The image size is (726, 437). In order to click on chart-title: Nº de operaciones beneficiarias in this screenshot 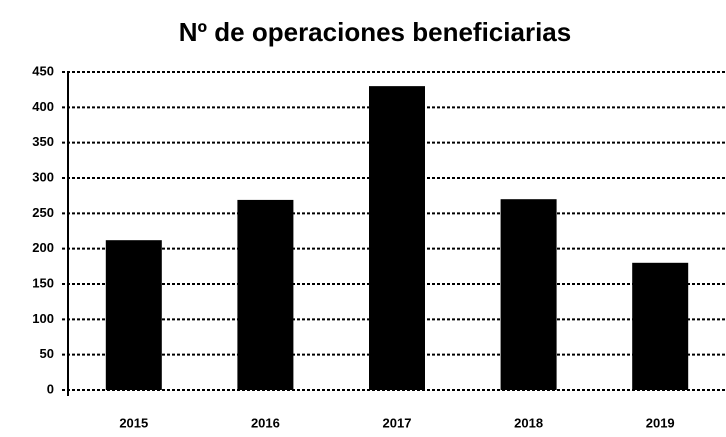, I will do `click(375, 32)`.